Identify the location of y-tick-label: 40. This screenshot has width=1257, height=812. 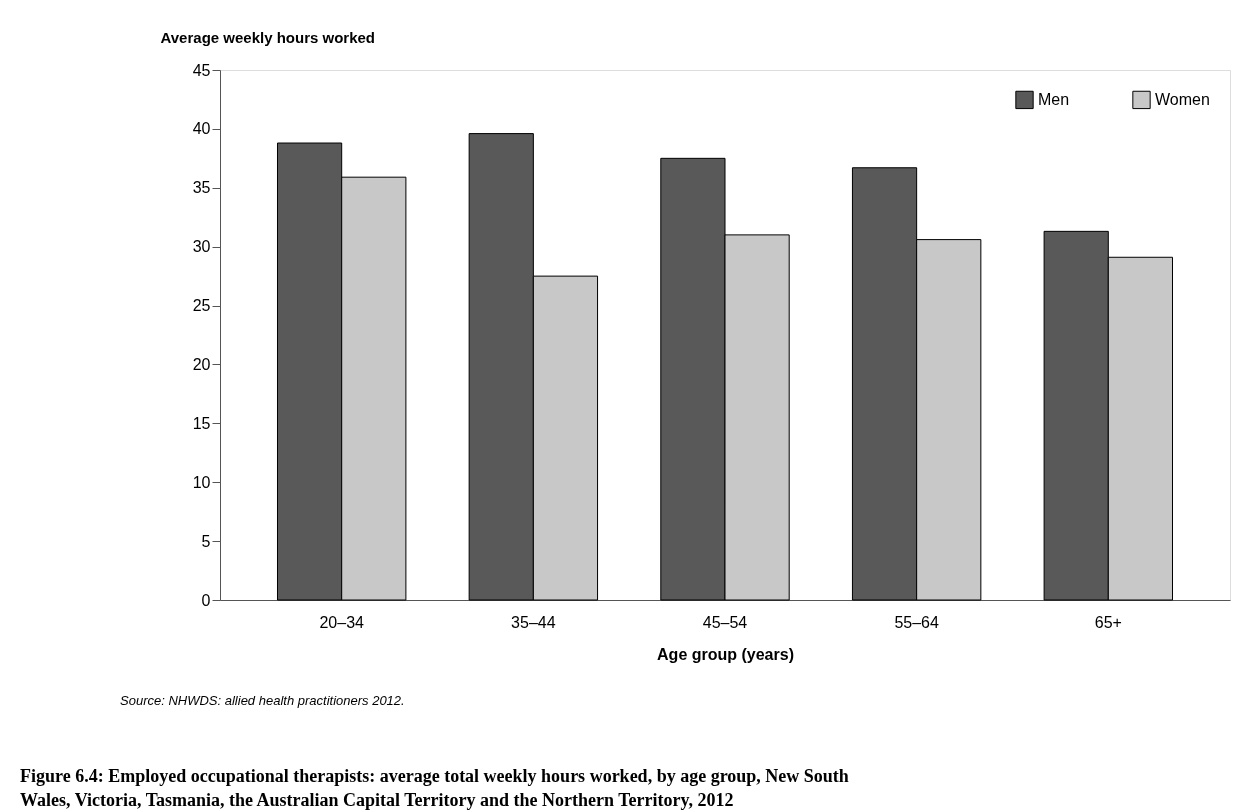
(201, 129).